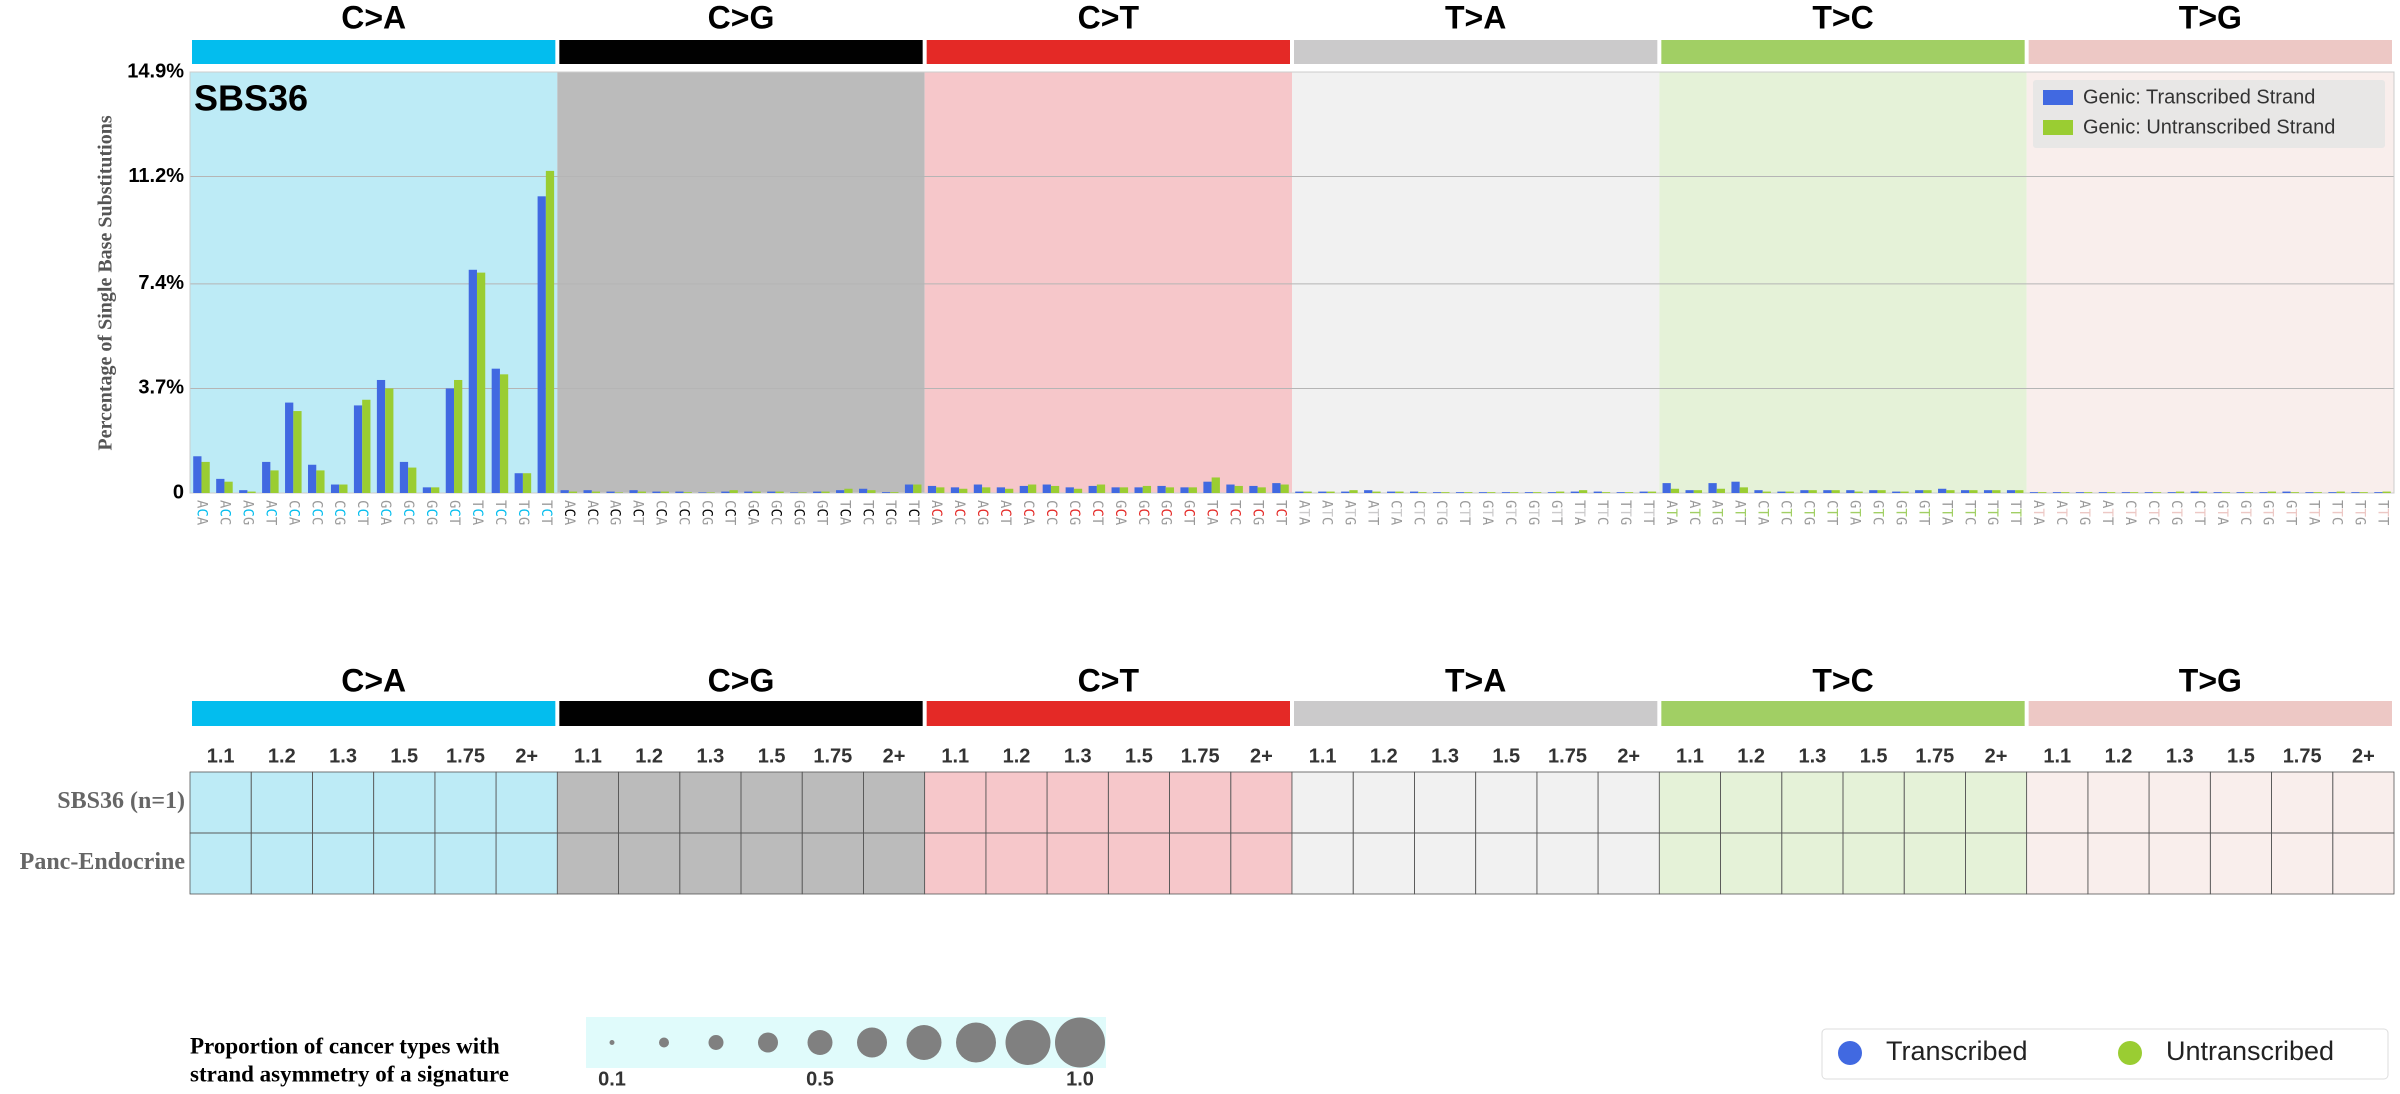  Describe the element at coordinates (1395, 513) in the screenshot. I see `x-tick-label: CTA` at that location.